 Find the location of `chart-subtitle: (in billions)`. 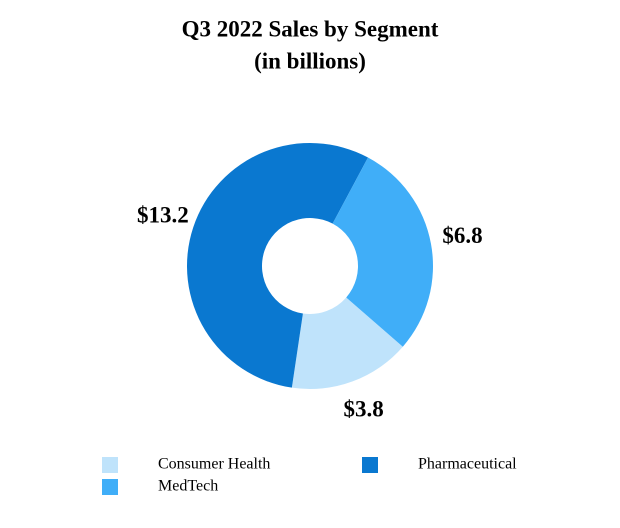

chart-subtitle: (in billions) is located at coordinates (310, 60).